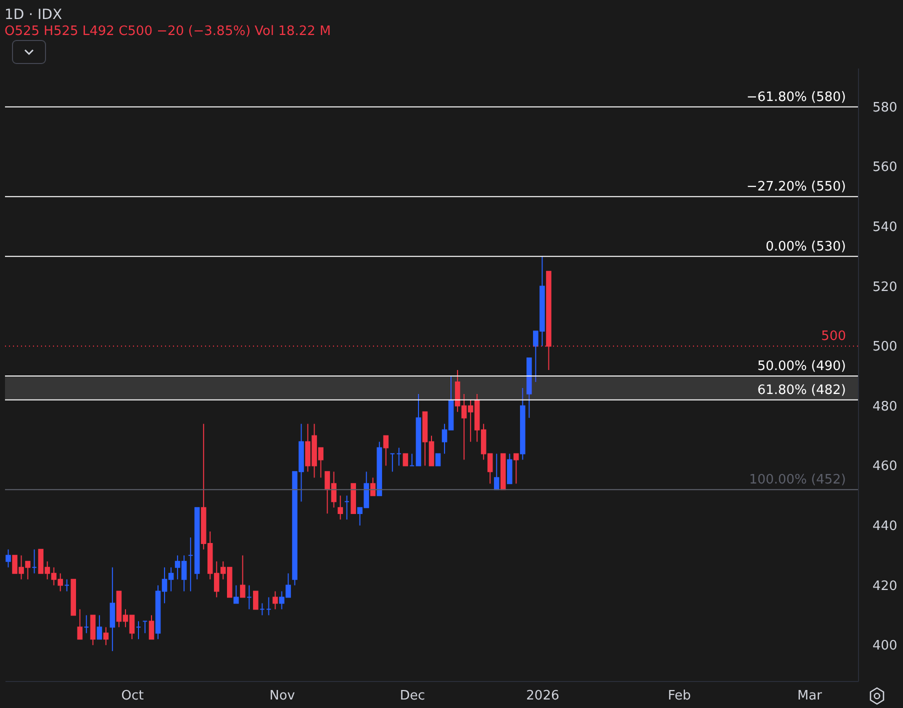  What do you see at coordinates (33, 15) in the screenshot?
I see `chart-title: 1D · IDX` at bounding box center [33, 15].